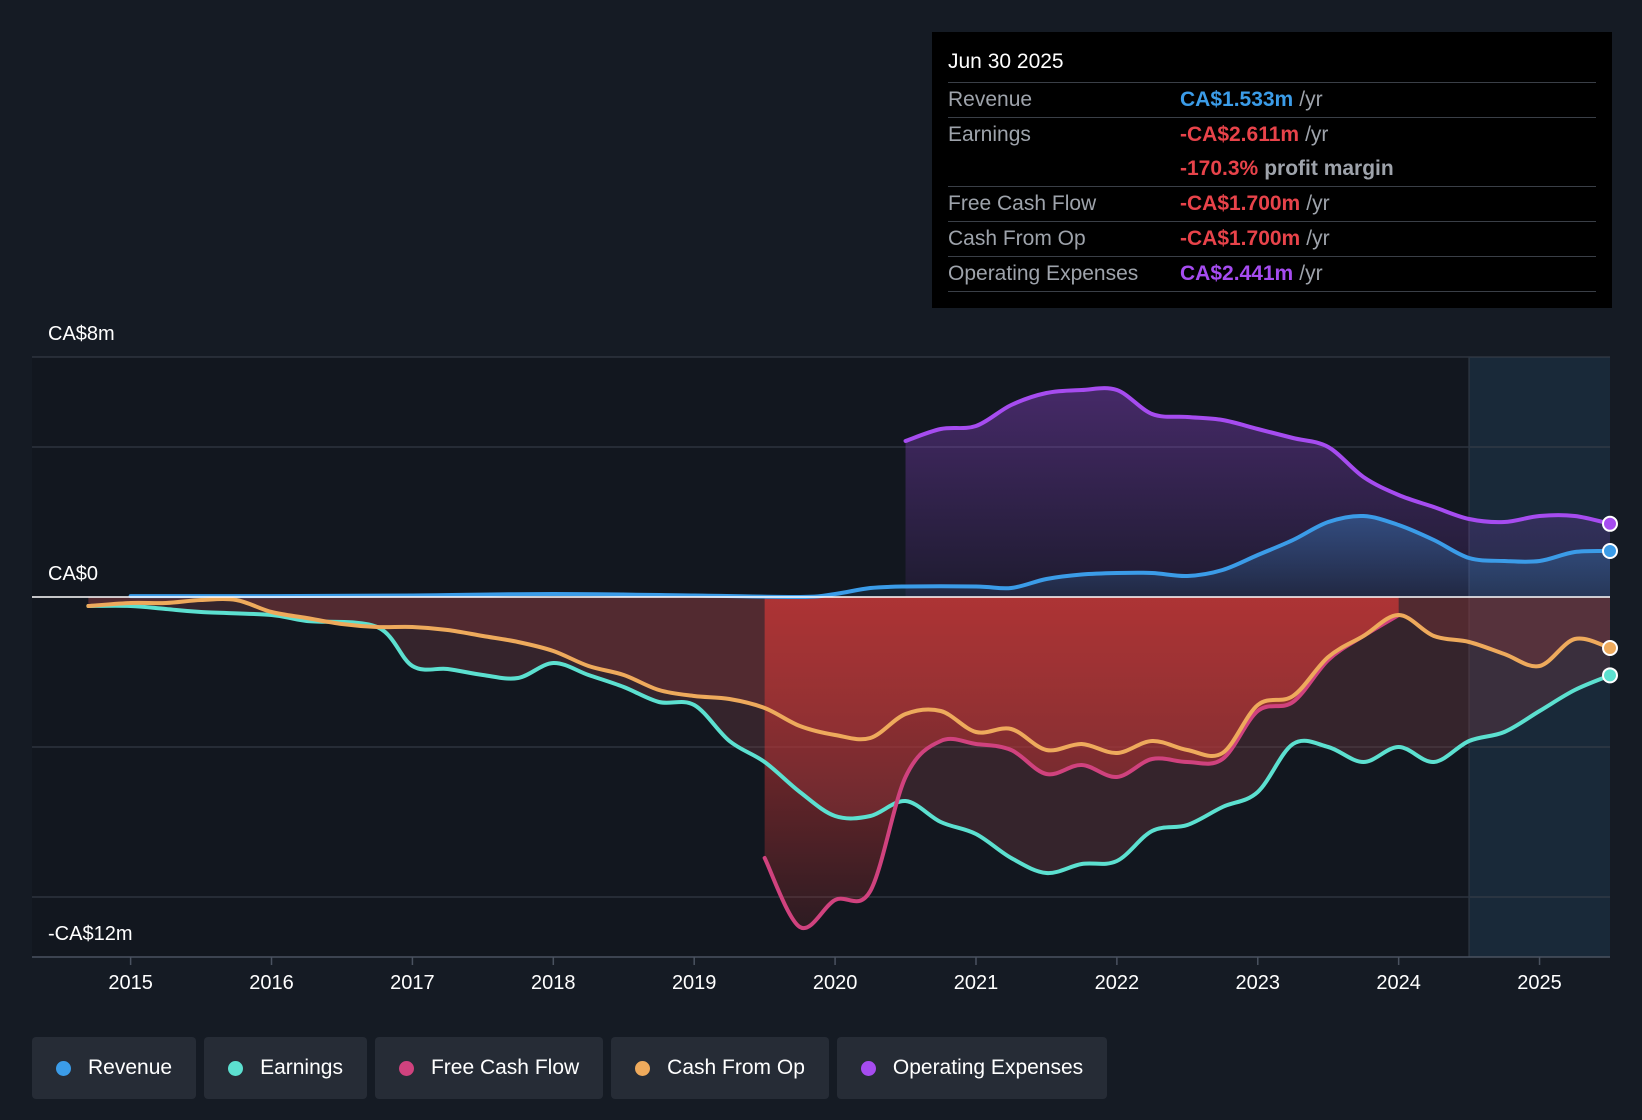 This screenshot has width=1642, height=1120. What do you see at coordinates (130, 1067) in the screenshot?
I see `legend-label: Revenue` at bounding box center [130, 1067].